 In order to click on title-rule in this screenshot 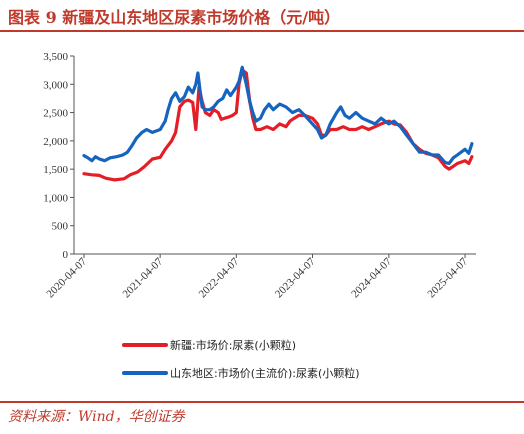, I will do `click(262, 31)`.